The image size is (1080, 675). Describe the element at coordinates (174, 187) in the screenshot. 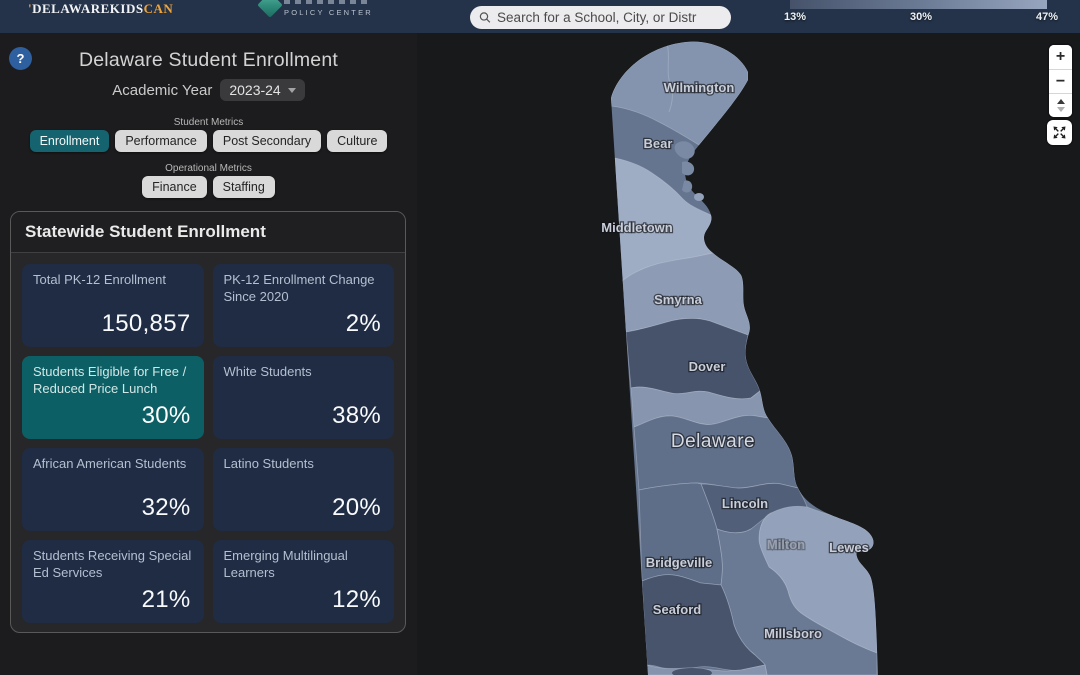

I see `tab-finance: Finance` at that location.